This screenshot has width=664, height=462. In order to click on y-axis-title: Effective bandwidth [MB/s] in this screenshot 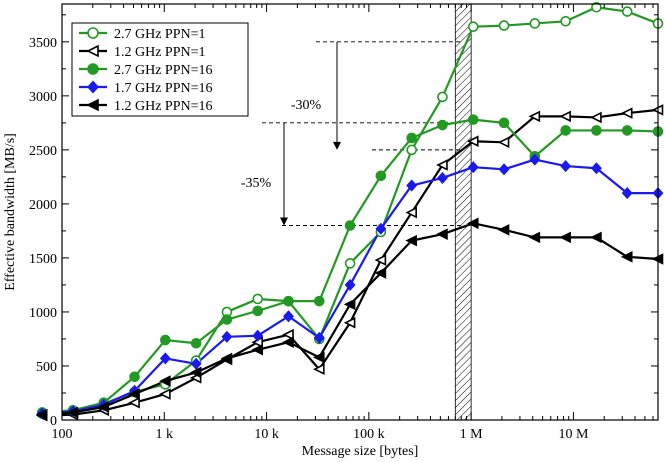, I will do `click(10, 212)`.